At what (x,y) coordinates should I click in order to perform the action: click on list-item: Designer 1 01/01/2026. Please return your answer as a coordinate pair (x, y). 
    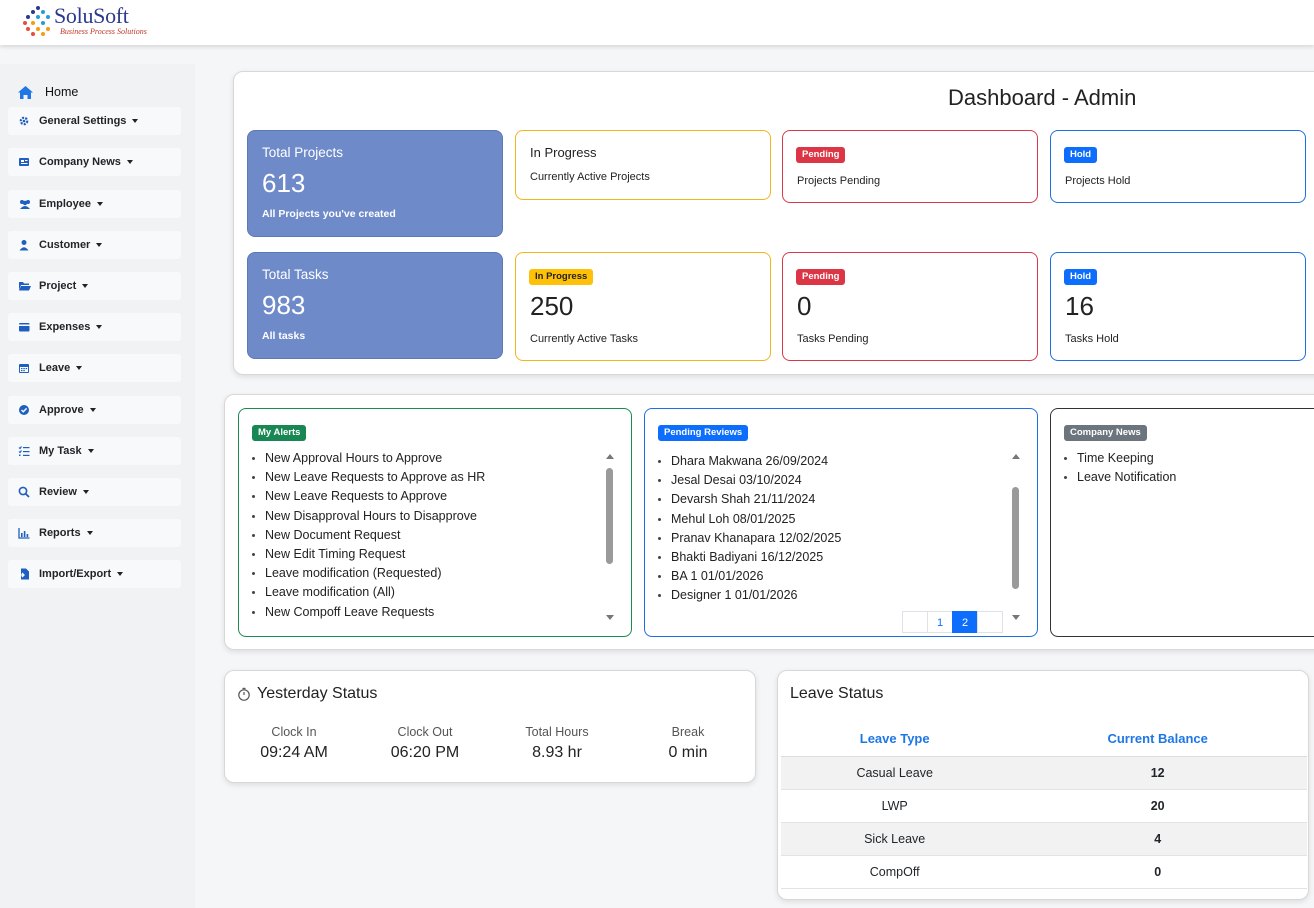
    Looking at the image, I should click on (749, 595).